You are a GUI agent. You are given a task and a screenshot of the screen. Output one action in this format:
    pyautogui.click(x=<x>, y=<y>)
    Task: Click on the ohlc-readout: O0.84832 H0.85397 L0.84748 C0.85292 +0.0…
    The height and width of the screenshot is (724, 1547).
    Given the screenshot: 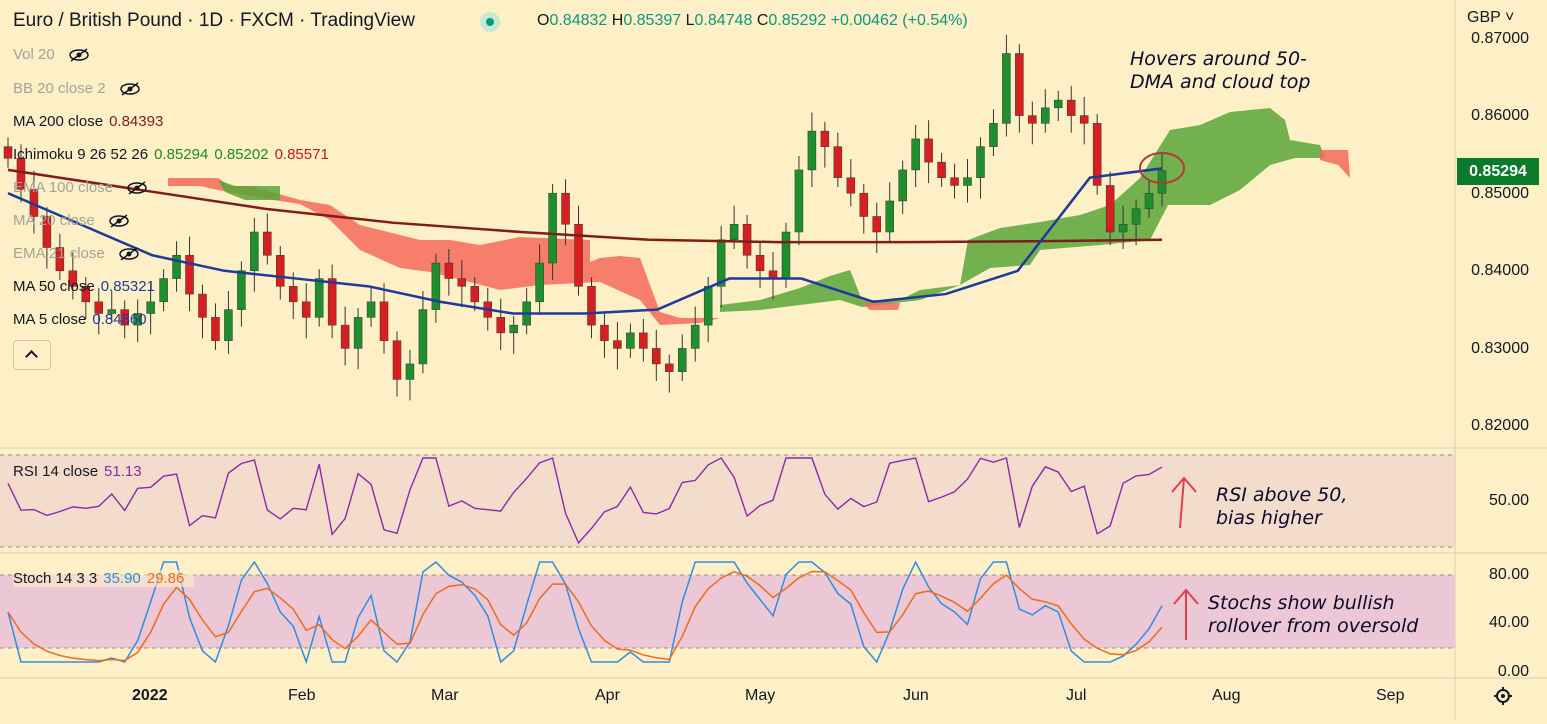 What is the action you would take?
    pyautogui.click(x=752, y=20)
    